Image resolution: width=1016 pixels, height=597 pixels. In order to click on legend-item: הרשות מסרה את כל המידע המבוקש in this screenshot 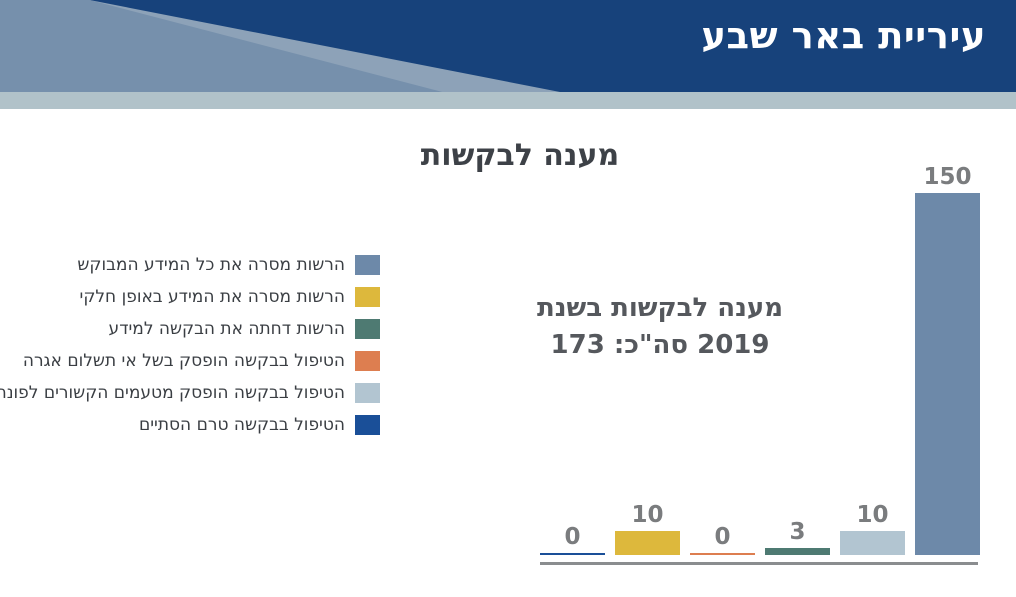, I will do `click(205, 265)`.